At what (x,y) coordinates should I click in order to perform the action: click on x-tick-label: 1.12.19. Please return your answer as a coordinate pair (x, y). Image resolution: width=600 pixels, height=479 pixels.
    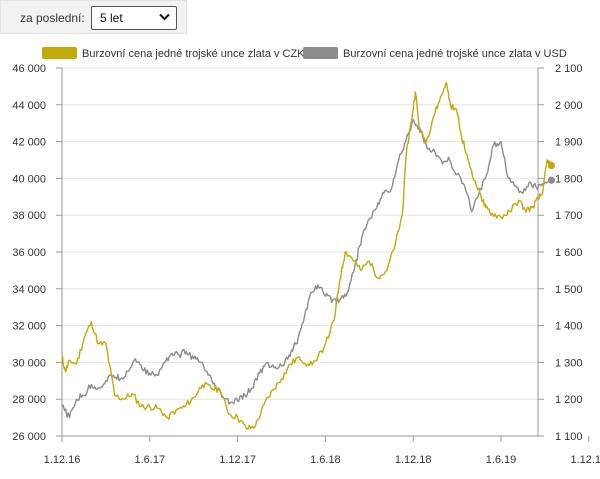
    Looking at the image, I should click on (585, 460).